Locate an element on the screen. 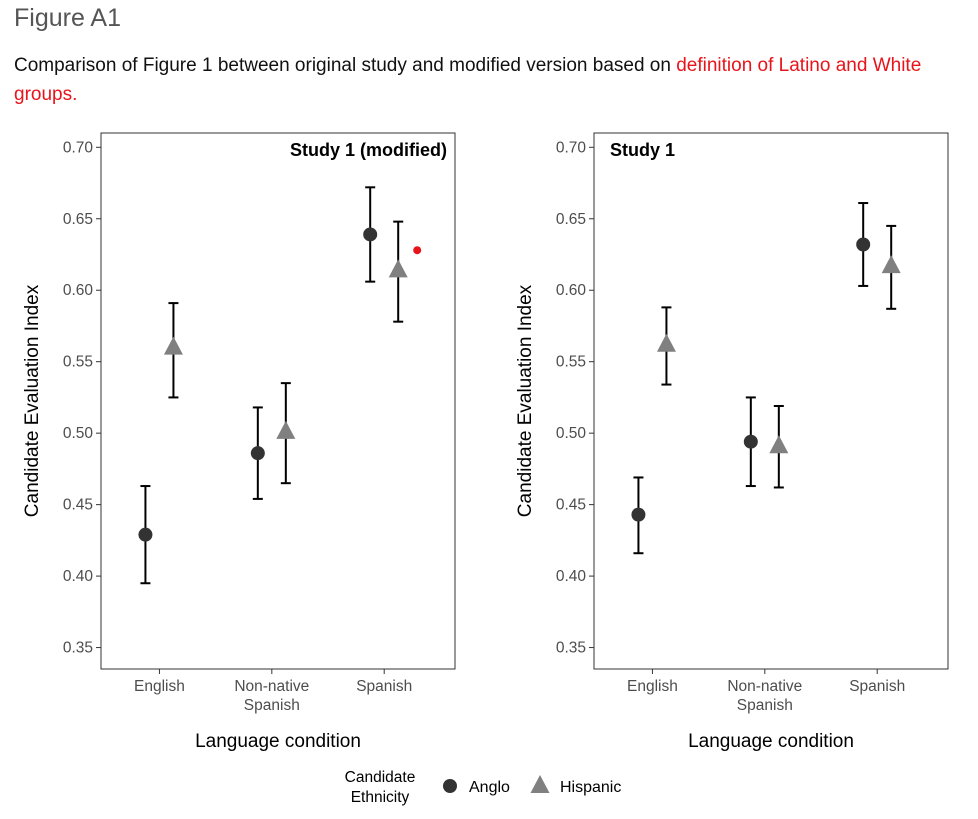 The width and height of the screenshot is (978, 819). panel-title: Study 1 is located at coordinates (642, 150).